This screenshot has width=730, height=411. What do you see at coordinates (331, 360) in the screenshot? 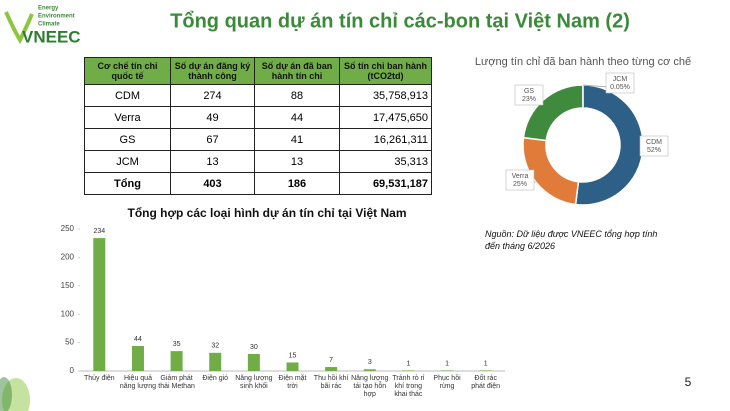
I see `value-label: 7` at bounding box center [331, 360].